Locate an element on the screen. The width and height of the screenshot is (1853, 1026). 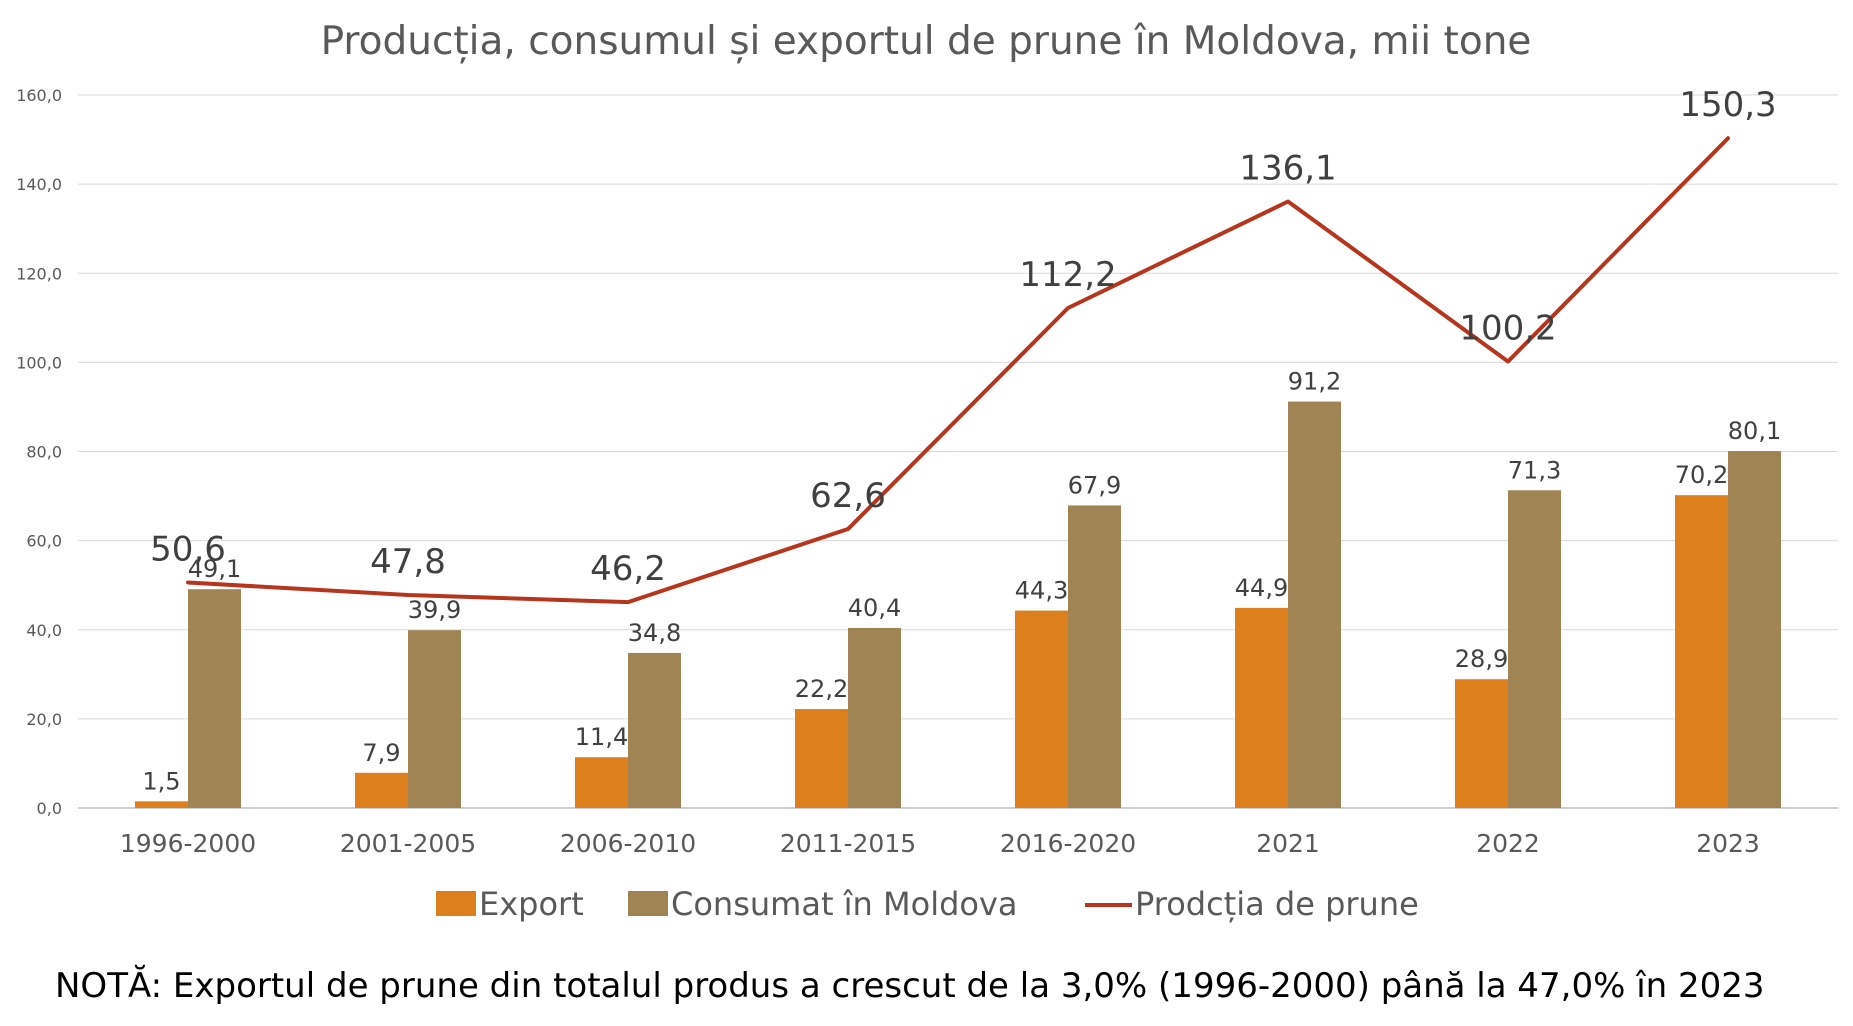
data-label-productie: 50,6 is located at coordinates (188, 550).